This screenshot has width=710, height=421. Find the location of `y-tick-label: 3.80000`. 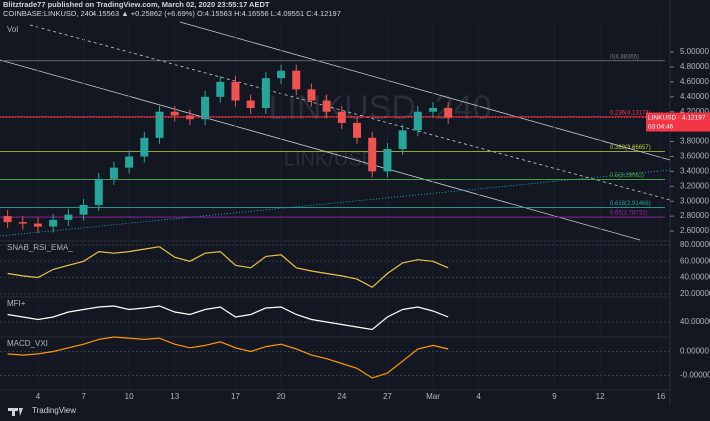

y-tick-label: 3.80000 is located at coordinates (694, 141).